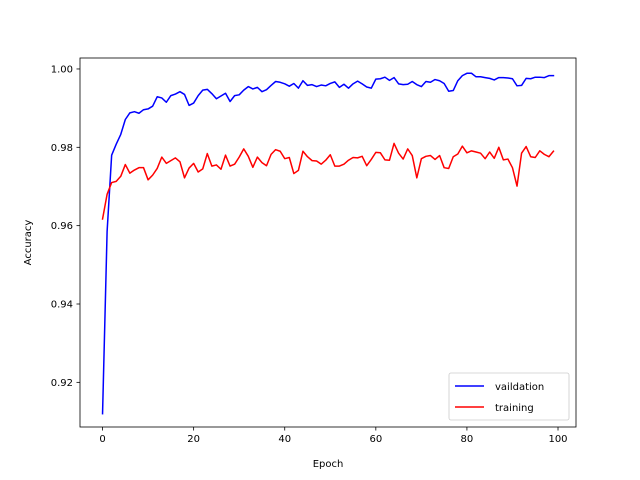 This screenshot has width=640, height=480. I want to click on legend-box, so click(509, 396).